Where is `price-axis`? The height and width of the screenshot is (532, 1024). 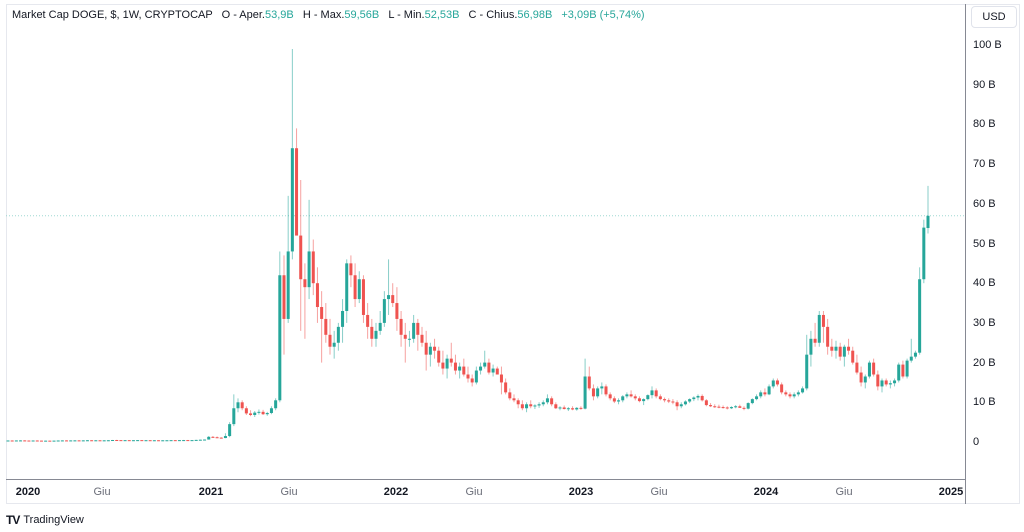
price-axis is located at coordinates (965, 254).